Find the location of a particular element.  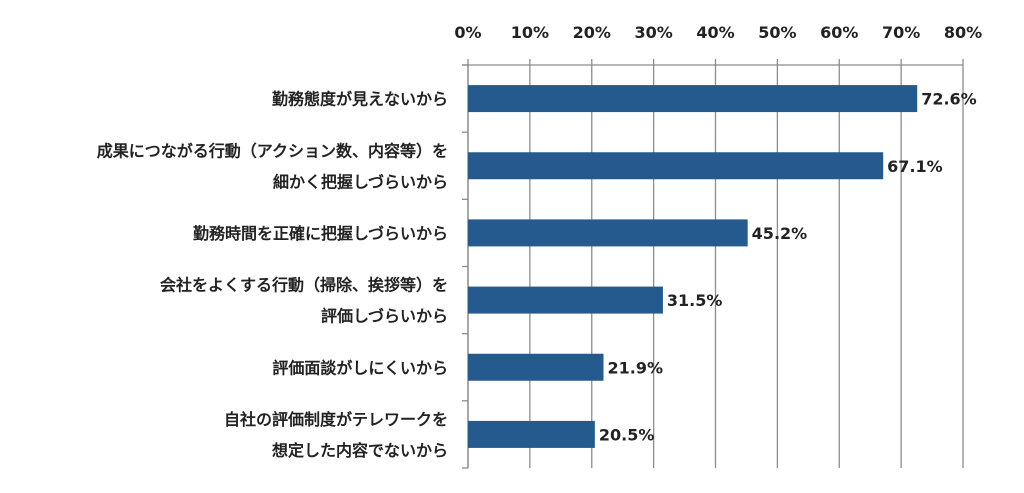

x-tick-label: 80% is located at coordinates (963, 32).